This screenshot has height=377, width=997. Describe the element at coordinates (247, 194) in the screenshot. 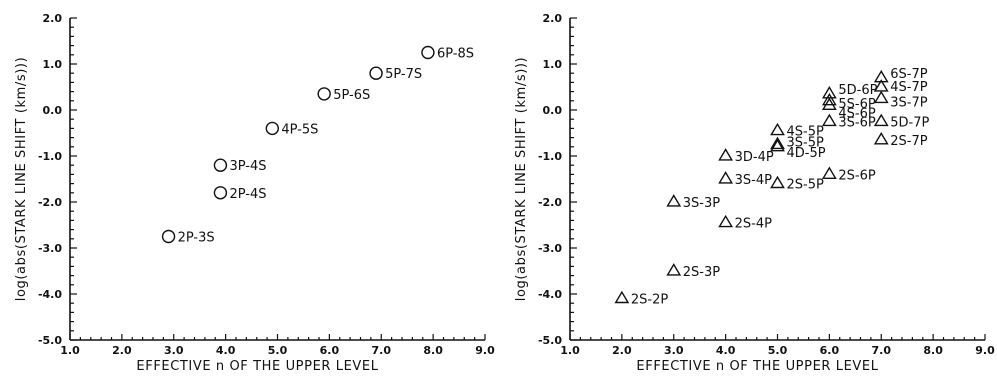

I see `point-label: 2P-4S` at that location.